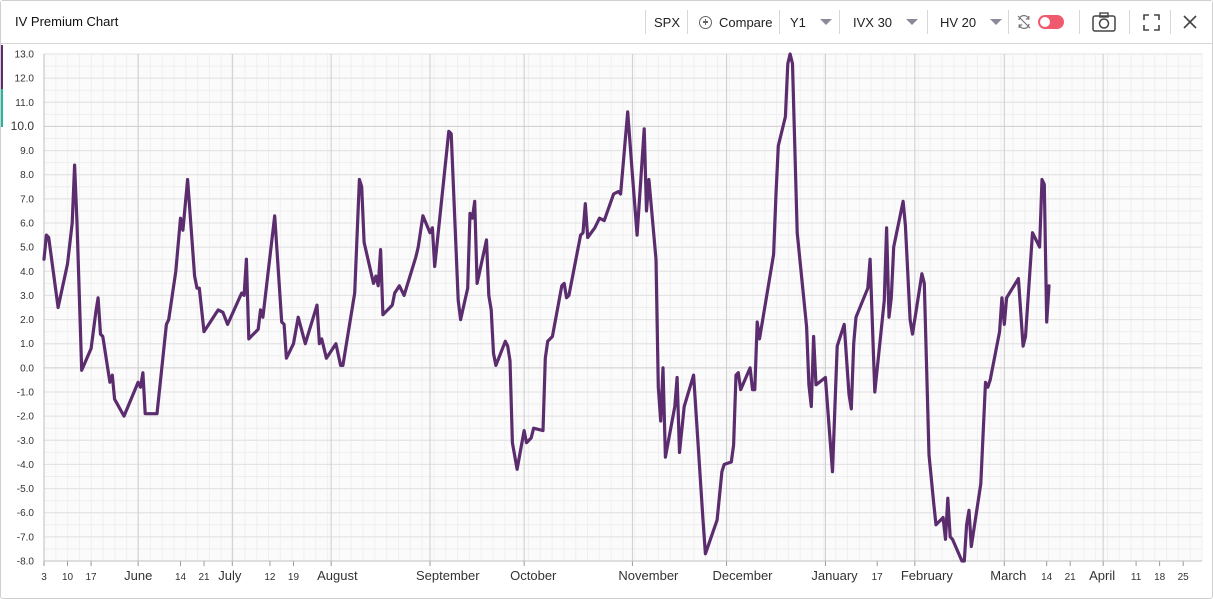 The width and height of the screenshot is (1213, 599). I want to click on sync-toggle, so click(1040, 22).